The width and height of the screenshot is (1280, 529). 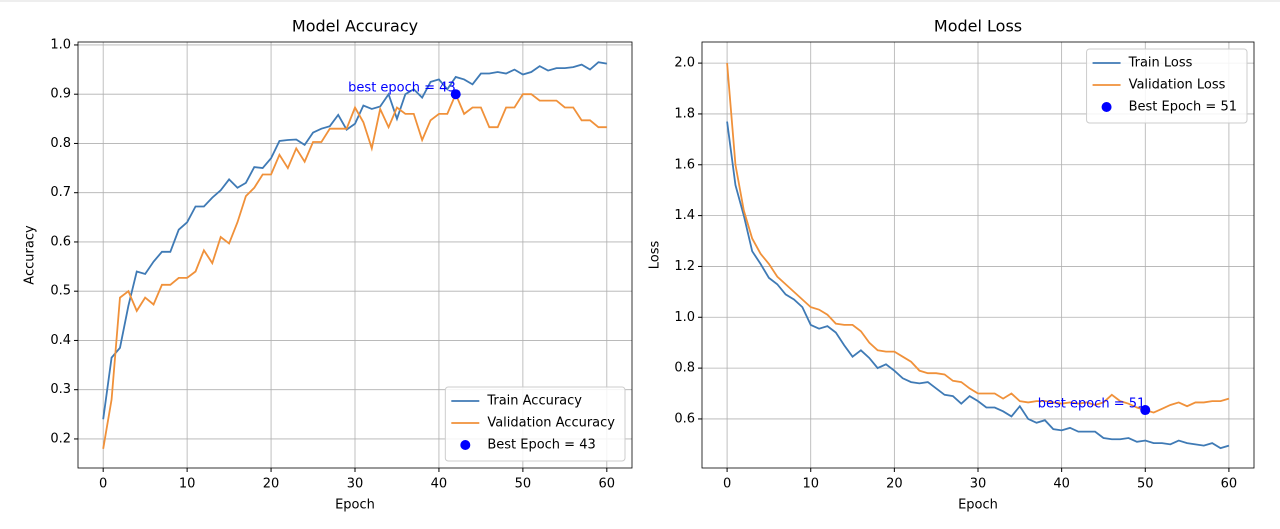 I want to click on annotation: best epoch = 51, so click(x=1092, y=404).